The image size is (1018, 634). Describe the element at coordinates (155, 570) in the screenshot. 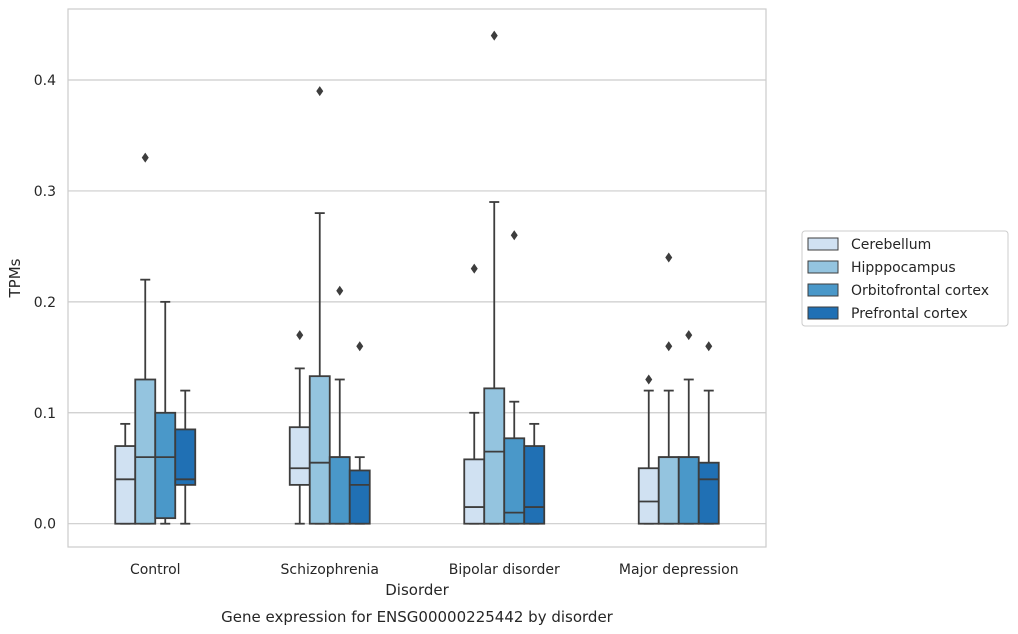

I see `x-tick-label: Control` at that location.